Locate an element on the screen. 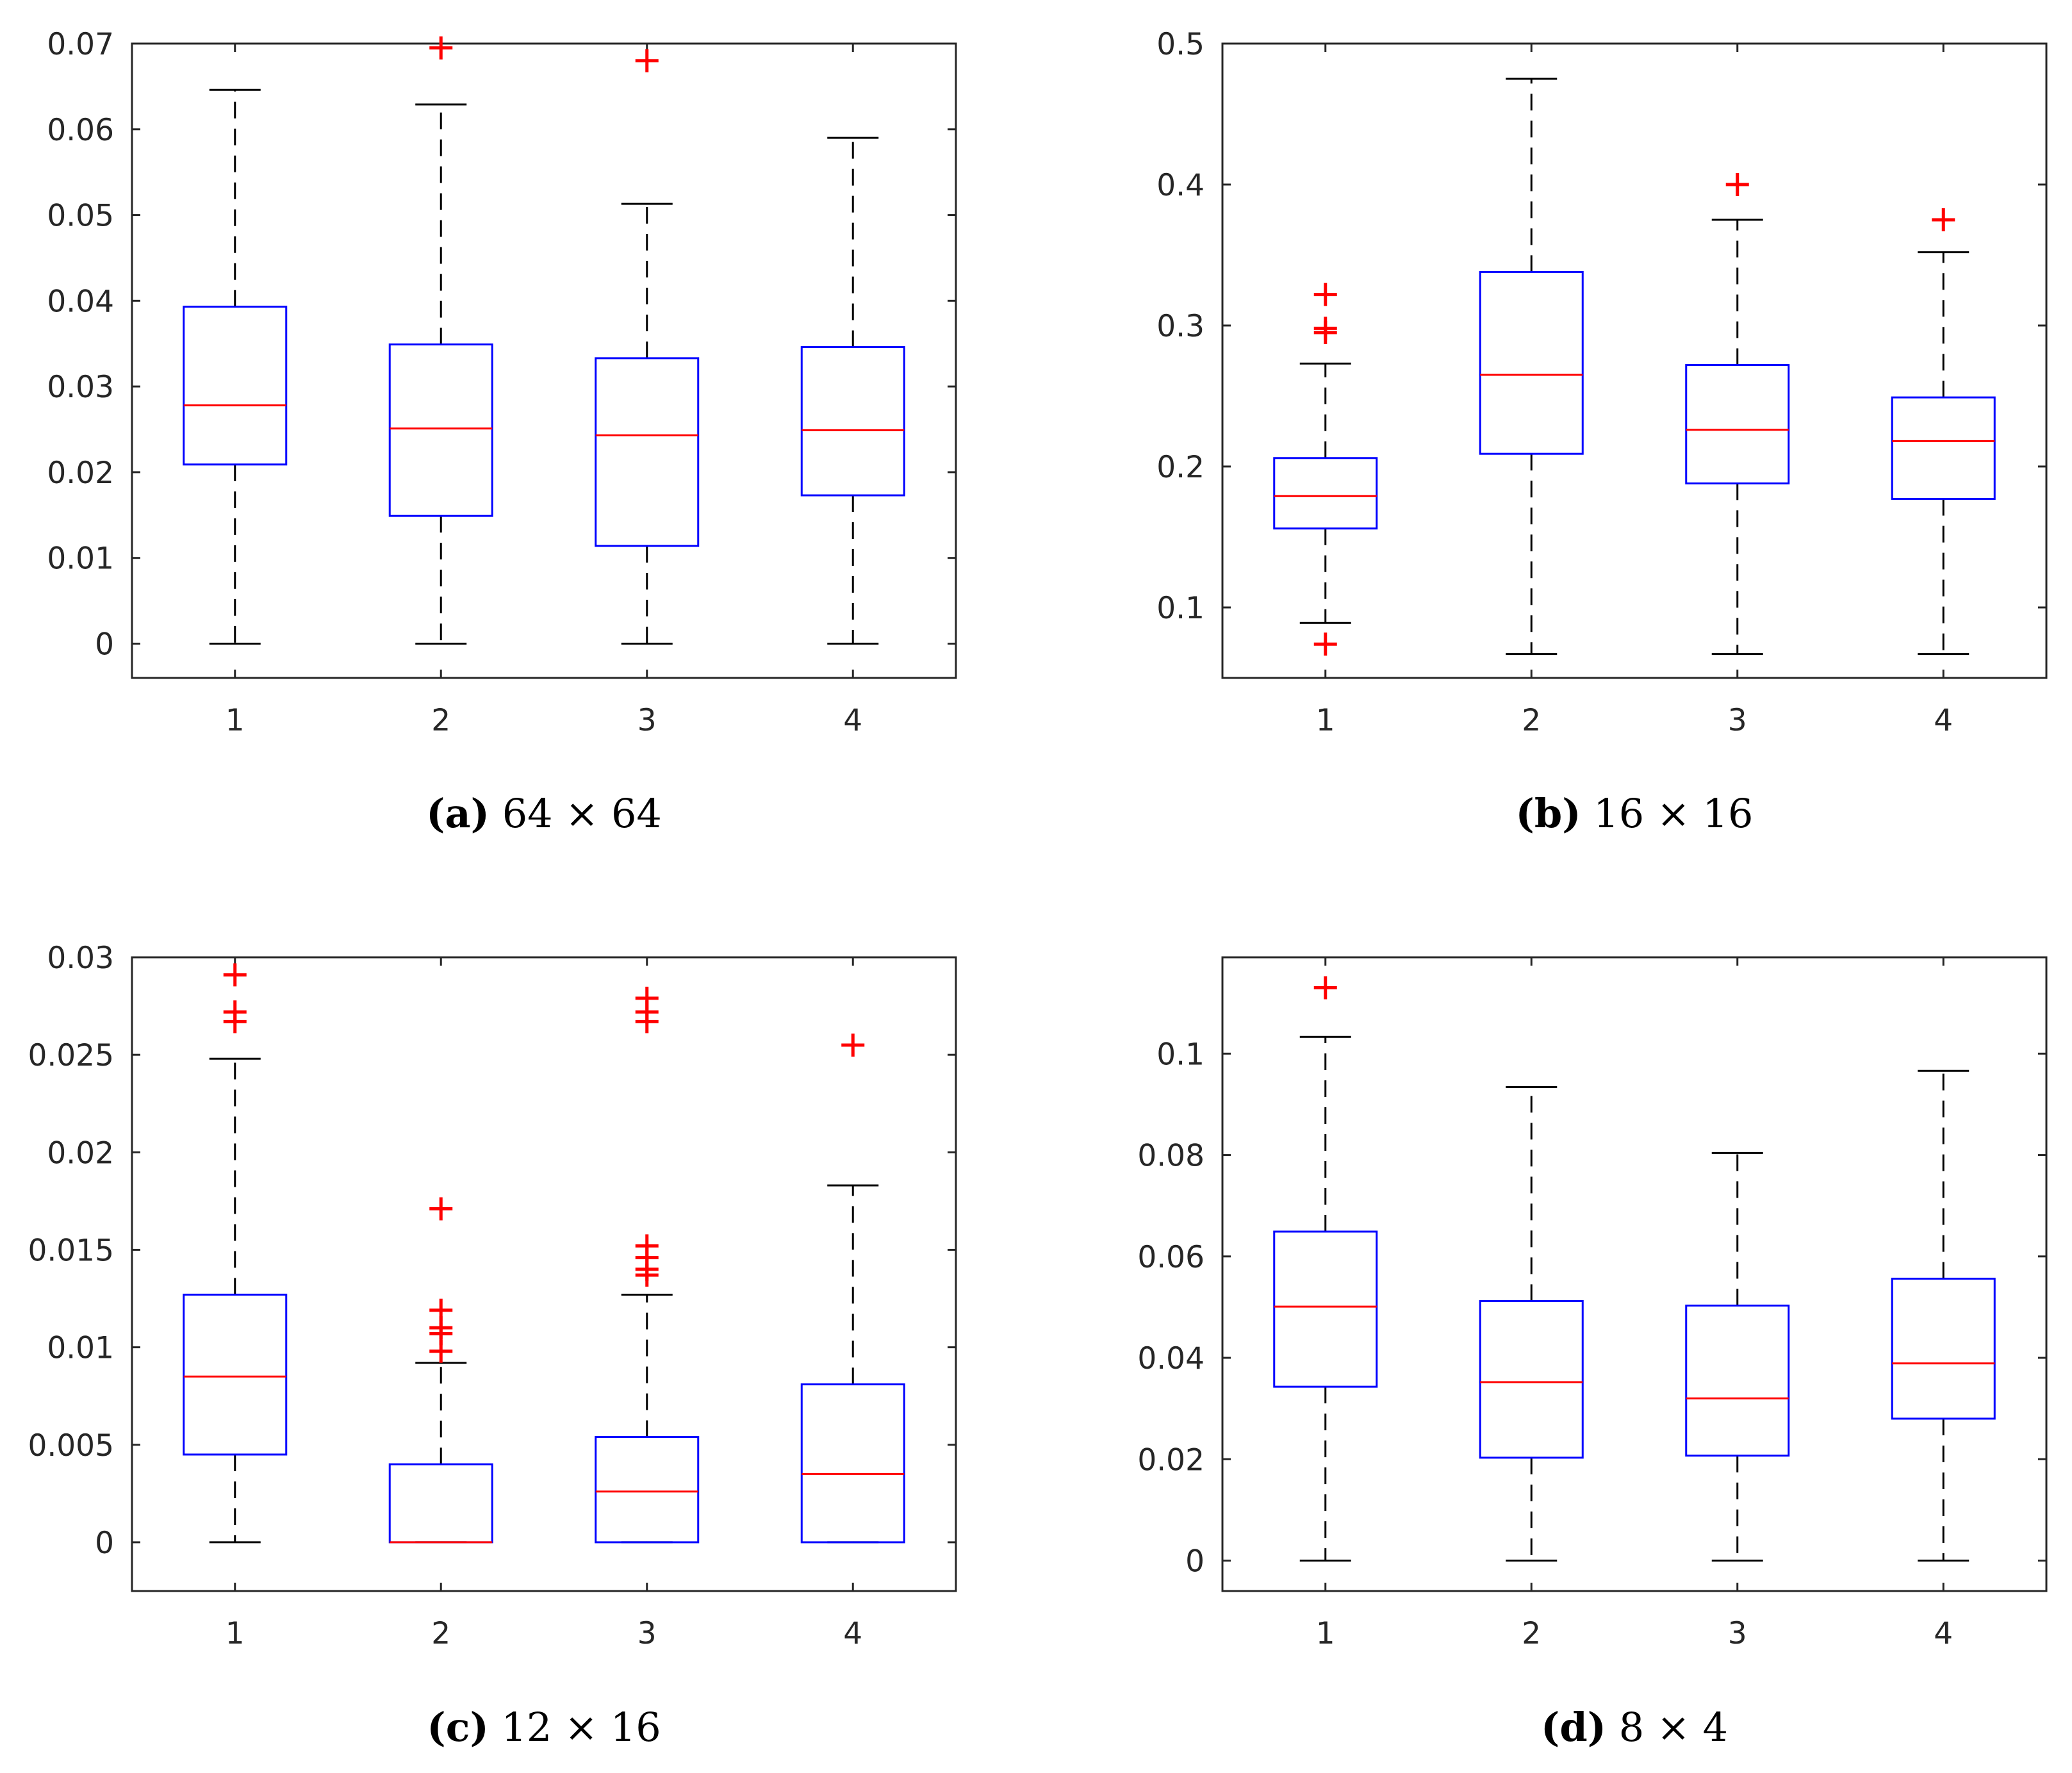 The height and width of the screenshot is (1773, 2072). panel-caption: (a) 64 × 64 is located at coordinates (544, 813).